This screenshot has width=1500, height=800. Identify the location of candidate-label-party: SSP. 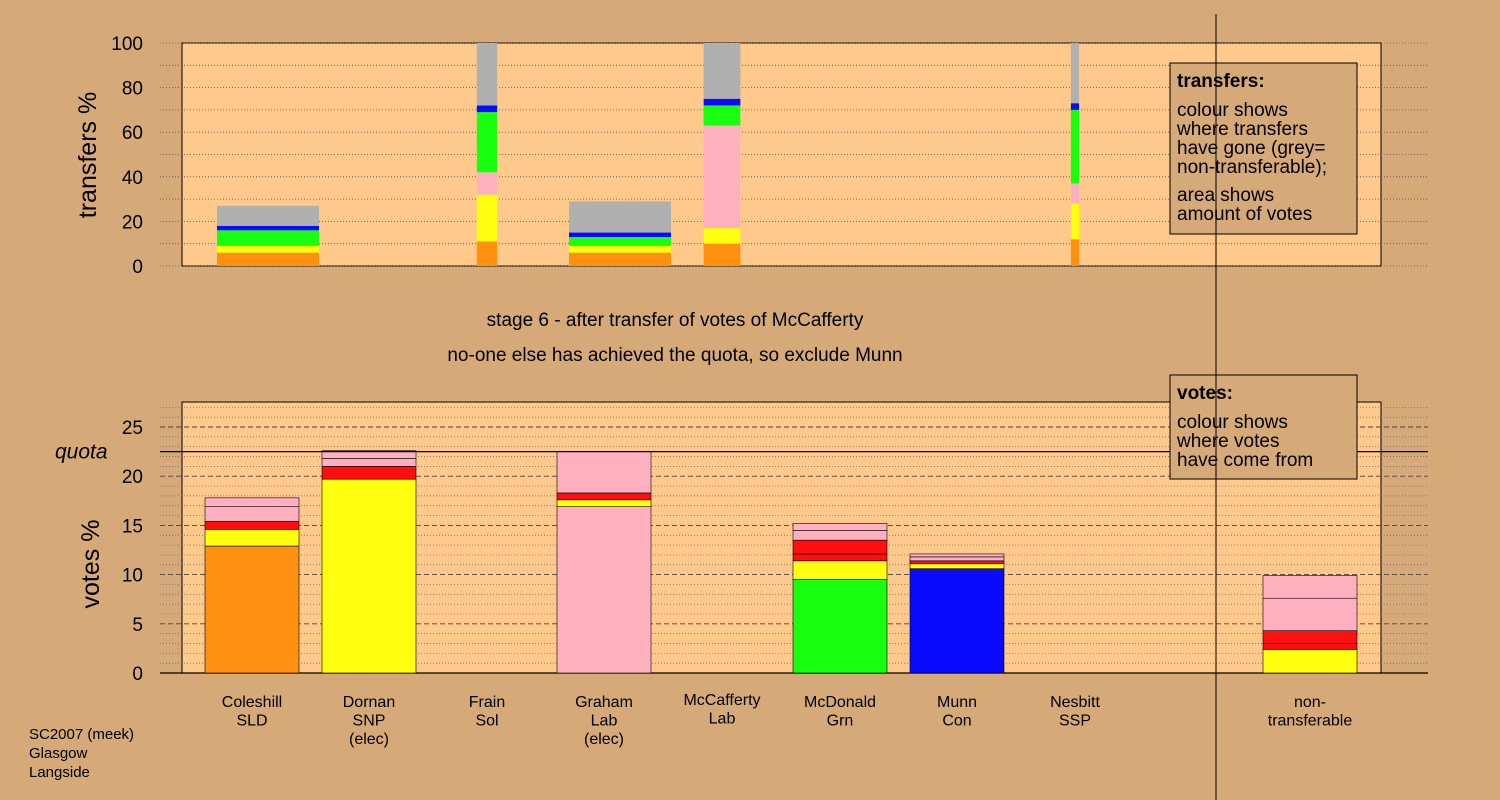
(1075, 721).